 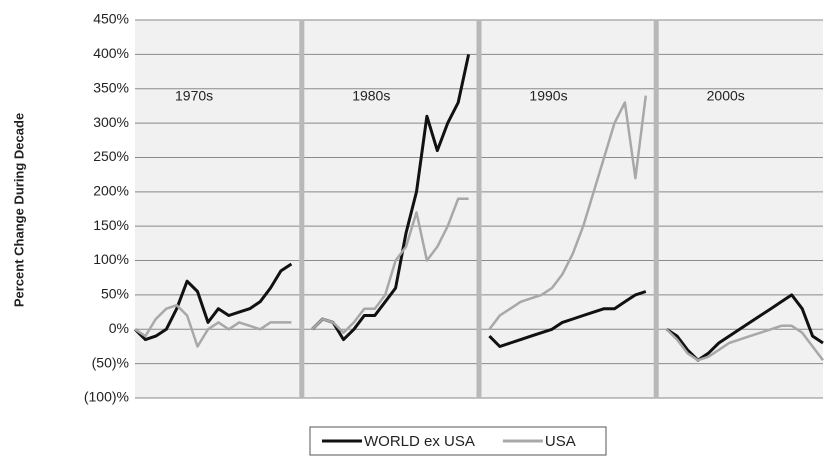 I want to click on decade-label: 1980s, so click(x=371, y=95).